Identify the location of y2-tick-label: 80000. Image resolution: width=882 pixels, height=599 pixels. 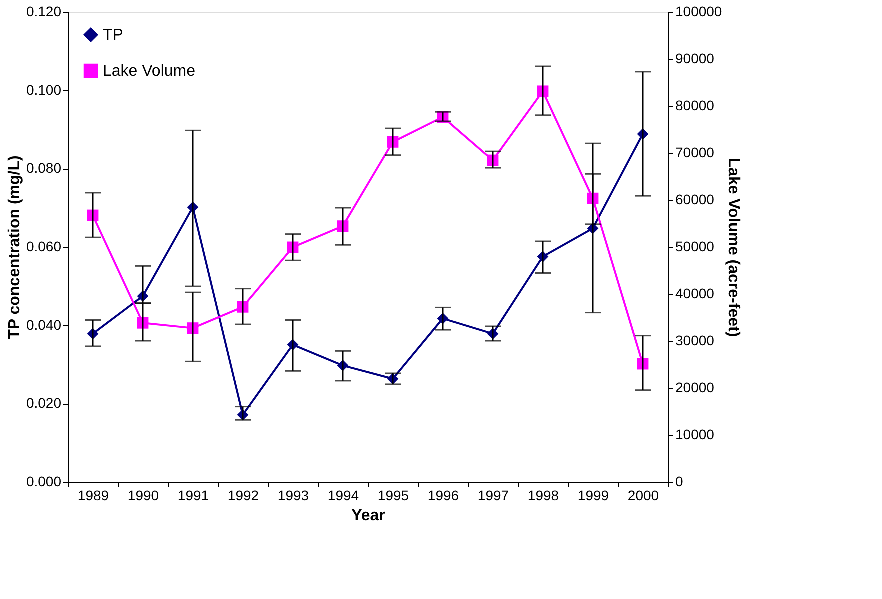
(695, 106).